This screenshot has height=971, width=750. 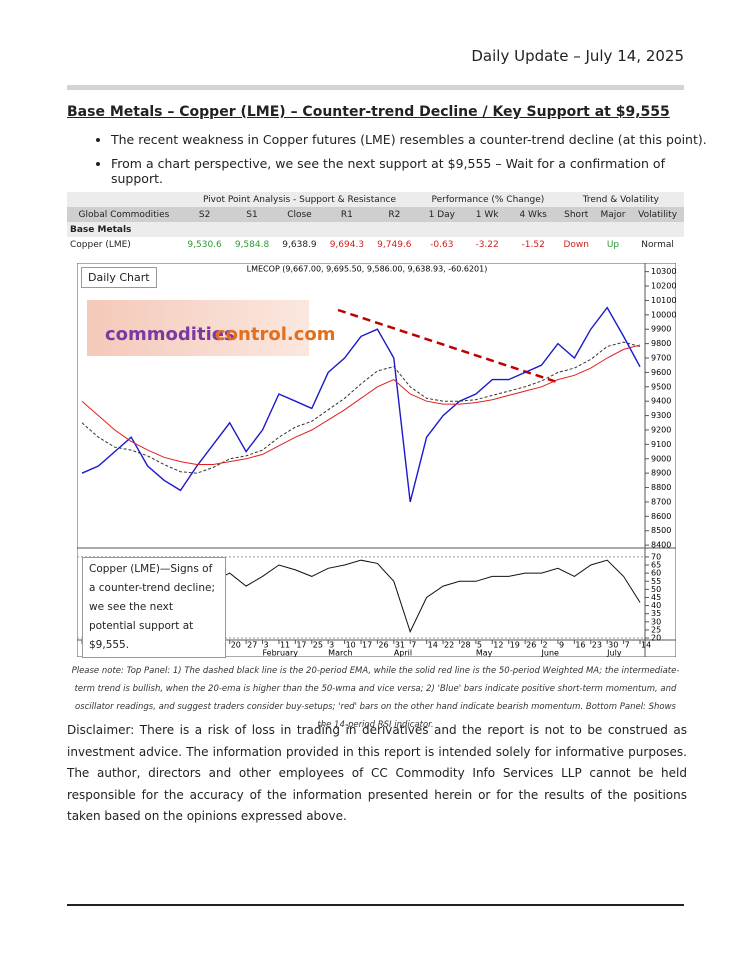 What do you see at coordinates (656, 581) in the screenshot?
I see `rsi-tick-label: 55` at bounding box center [656, 581].